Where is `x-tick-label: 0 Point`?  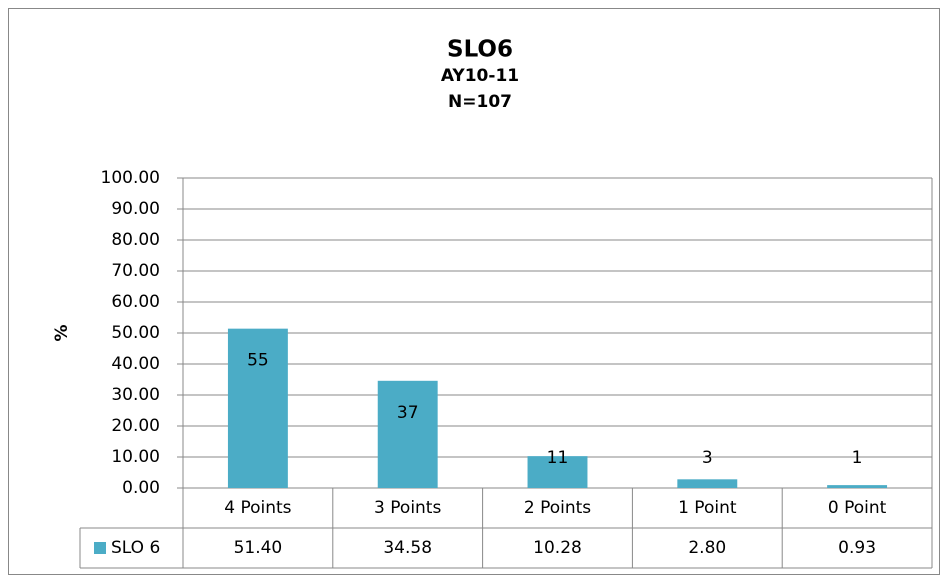
x-tick-label: 0 Point is located at coordinates (857, 508).